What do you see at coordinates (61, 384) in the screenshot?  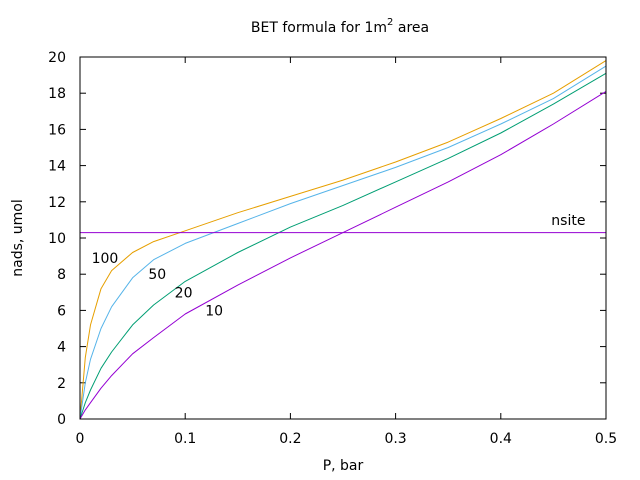 I see `y-tick-label: 2` at bounding box center [61, 384].